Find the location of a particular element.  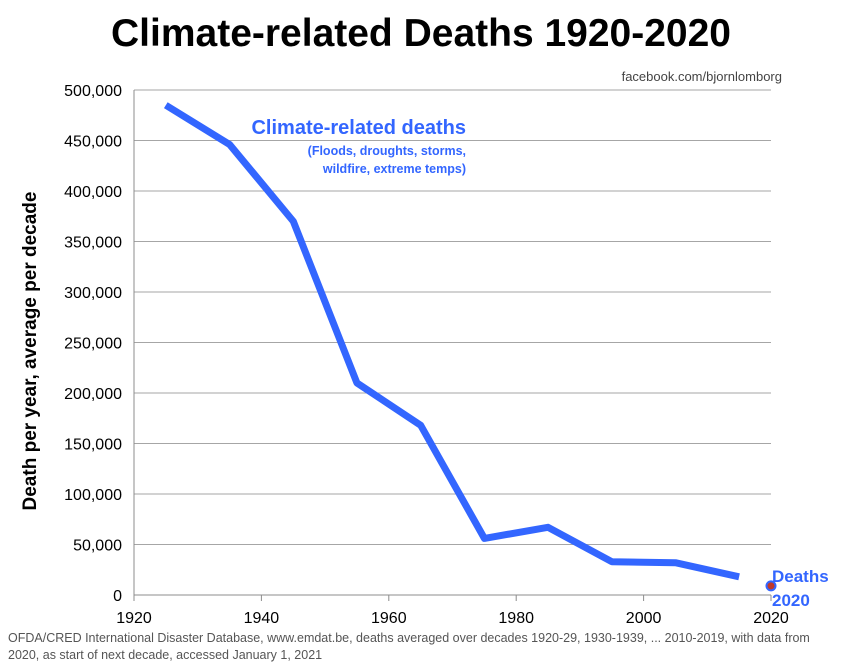

y-tick-label: 50,000 is located at coordinates (97, 546).